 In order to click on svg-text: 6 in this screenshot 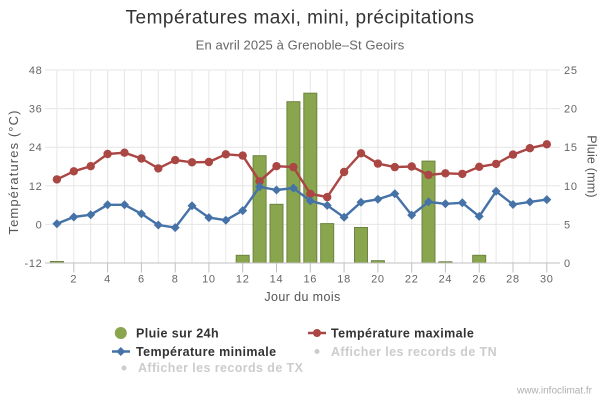, I will do `click(141, 280)`.